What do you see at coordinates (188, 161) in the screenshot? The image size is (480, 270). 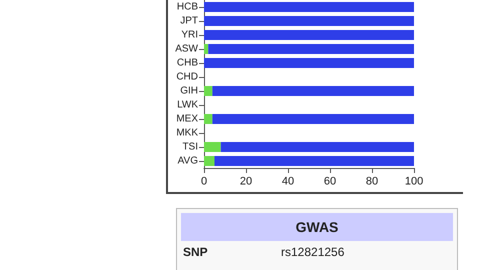 I see `y-tick-label: AVG` at bounding box center [188, 161].